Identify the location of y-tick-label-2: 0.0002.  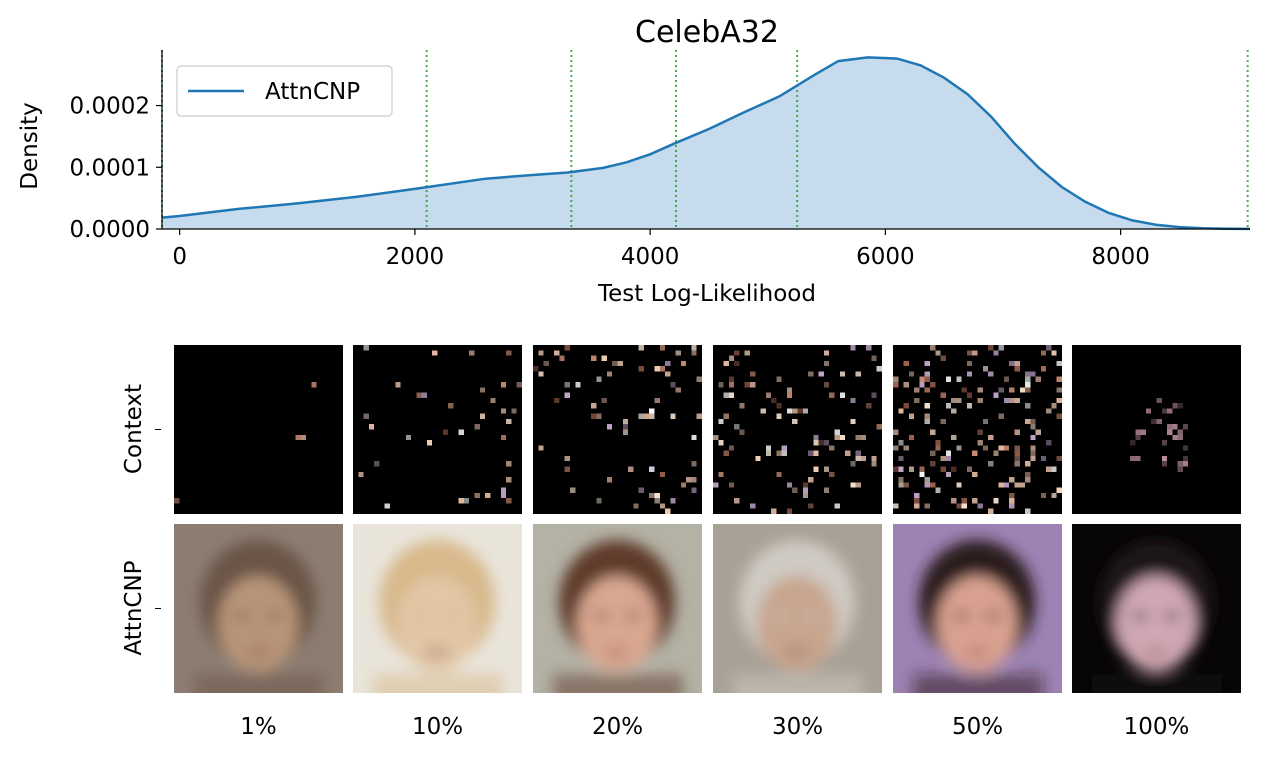
(110, 107).